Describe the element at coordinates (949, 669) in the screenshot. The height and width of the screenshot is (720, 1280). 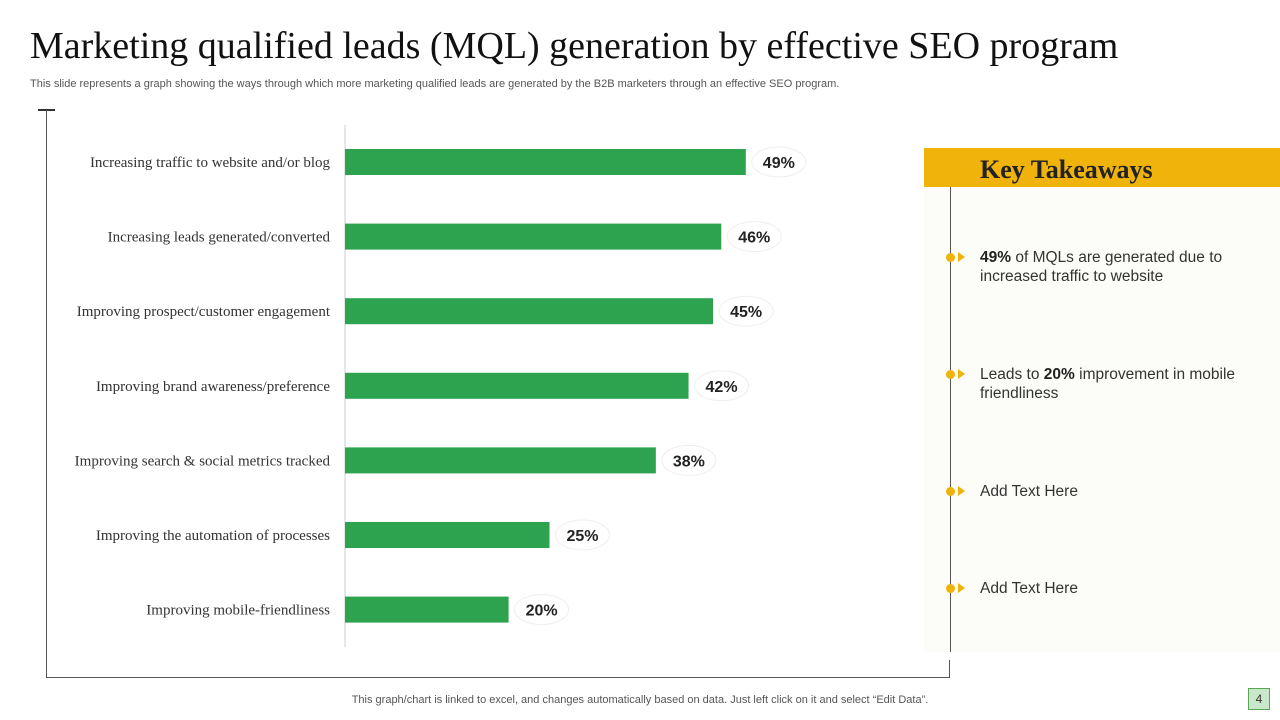
I see `frame-right-line` at that location.